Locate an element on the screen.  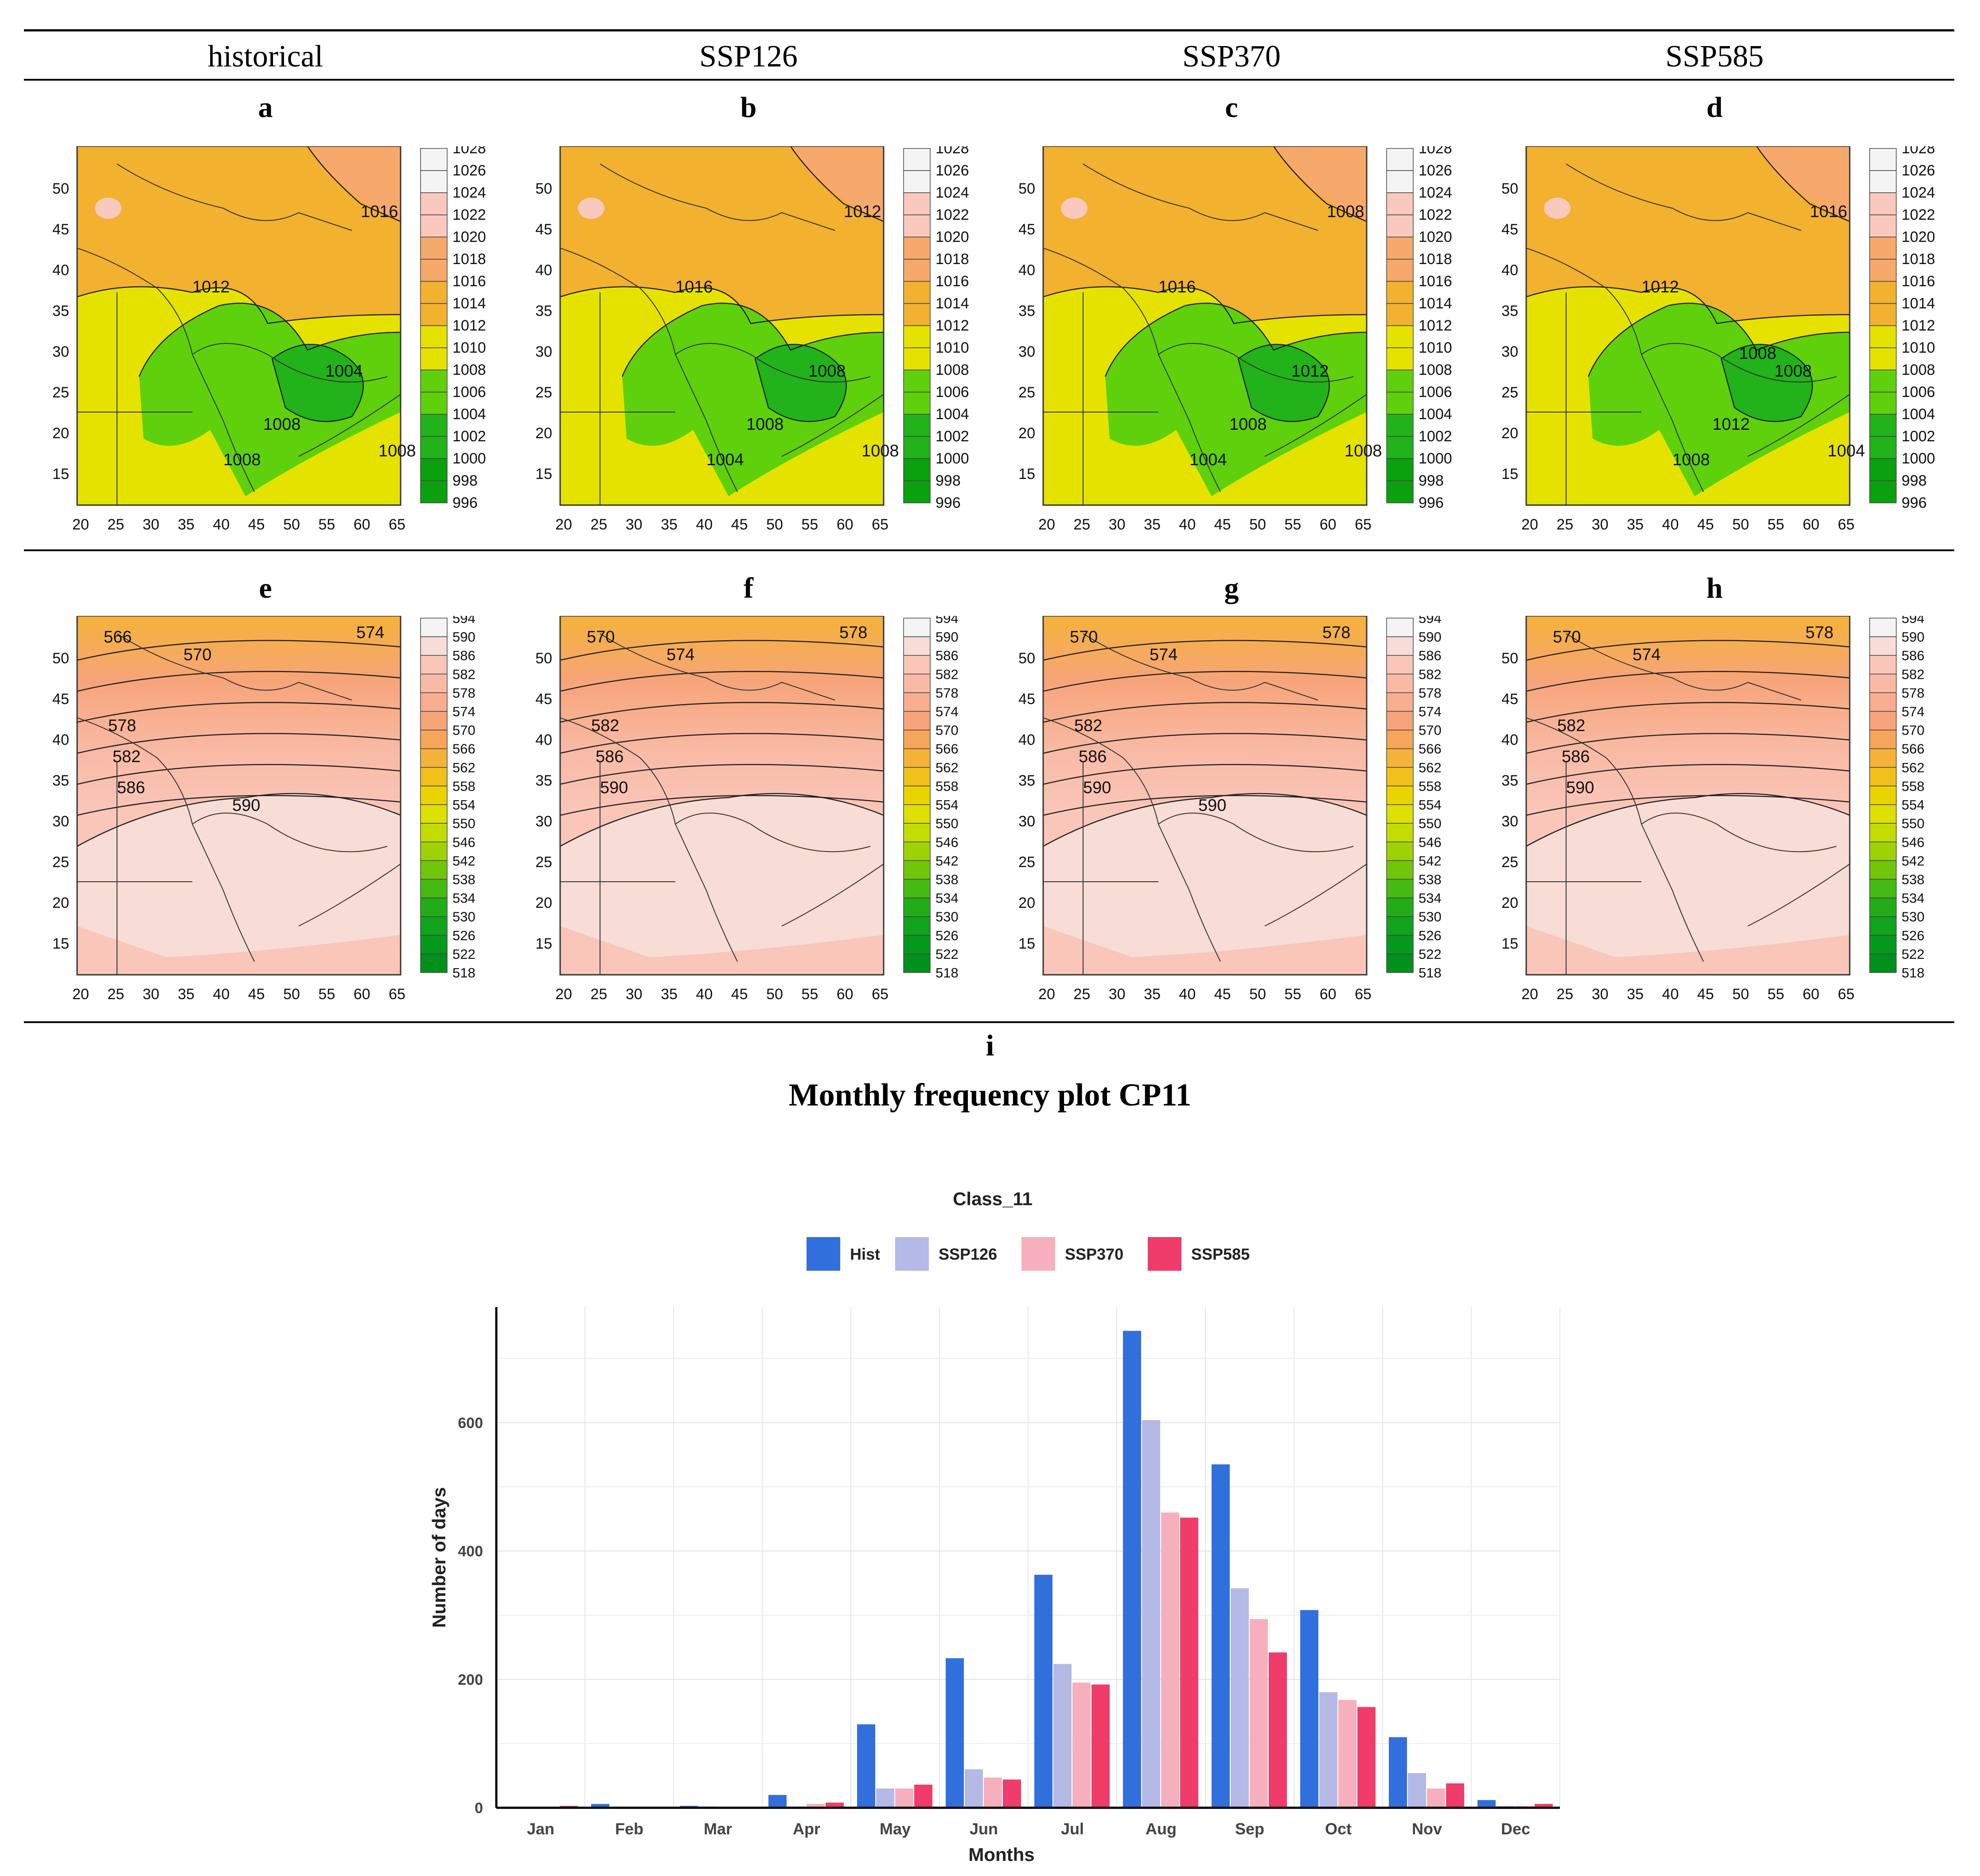
y-tick-label: 400 is located at coordinates (471, 1551).